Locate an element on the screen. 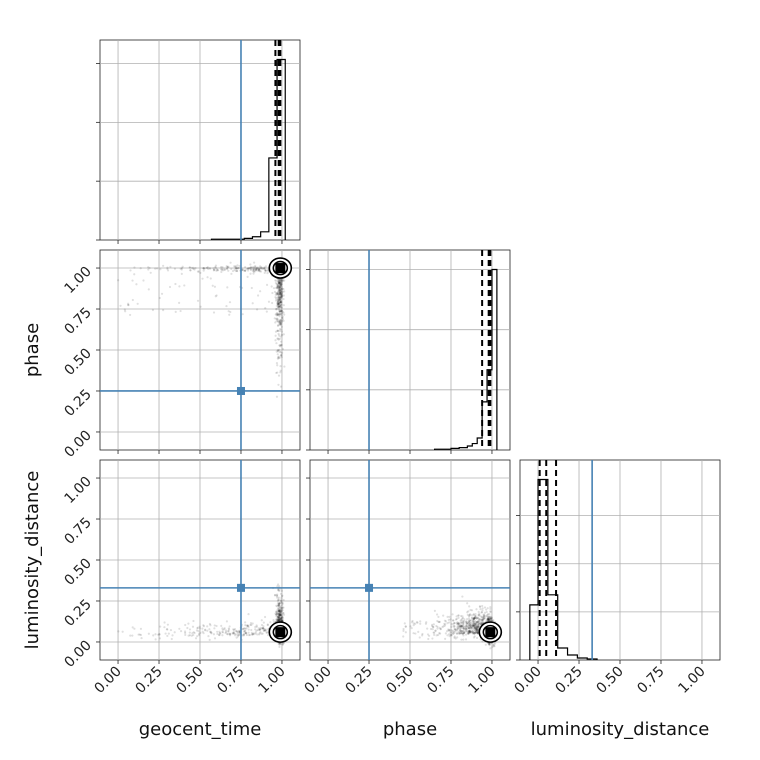  hist-geocent-time-steps is located at coordinates (248, 149).